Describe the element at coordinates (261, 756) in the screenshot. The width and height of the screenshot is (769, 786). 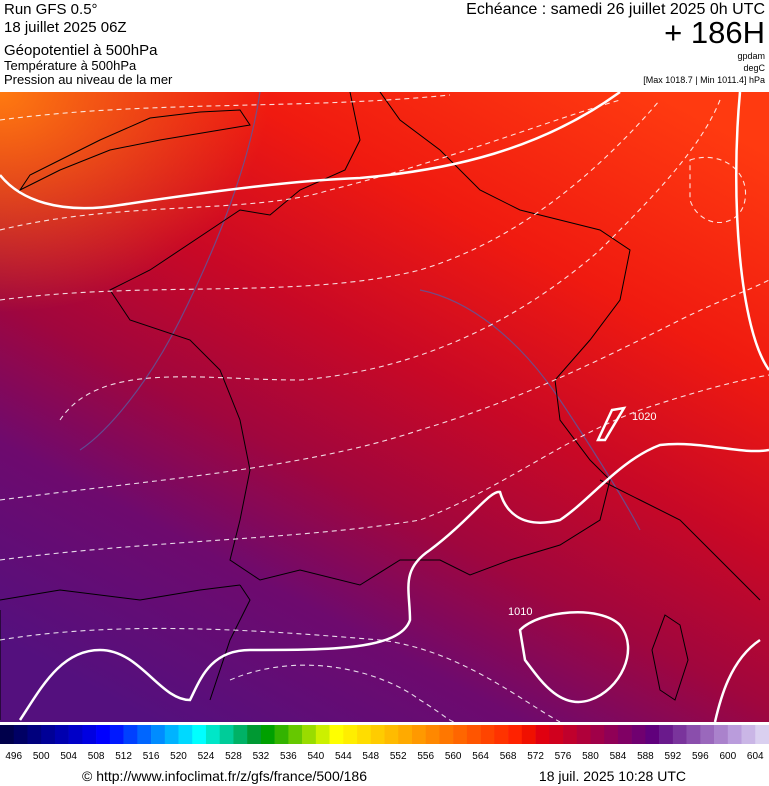
I see `legend-label: 532` at that location.